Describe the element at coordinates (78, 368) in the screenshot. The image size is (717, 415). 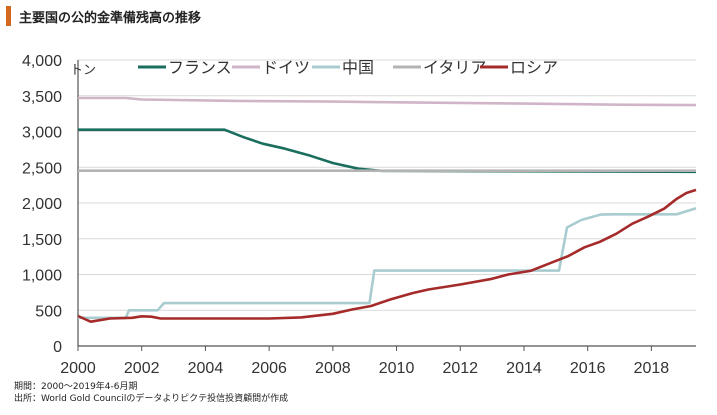
I see `x-tick-label-2000: 2000` at that location.